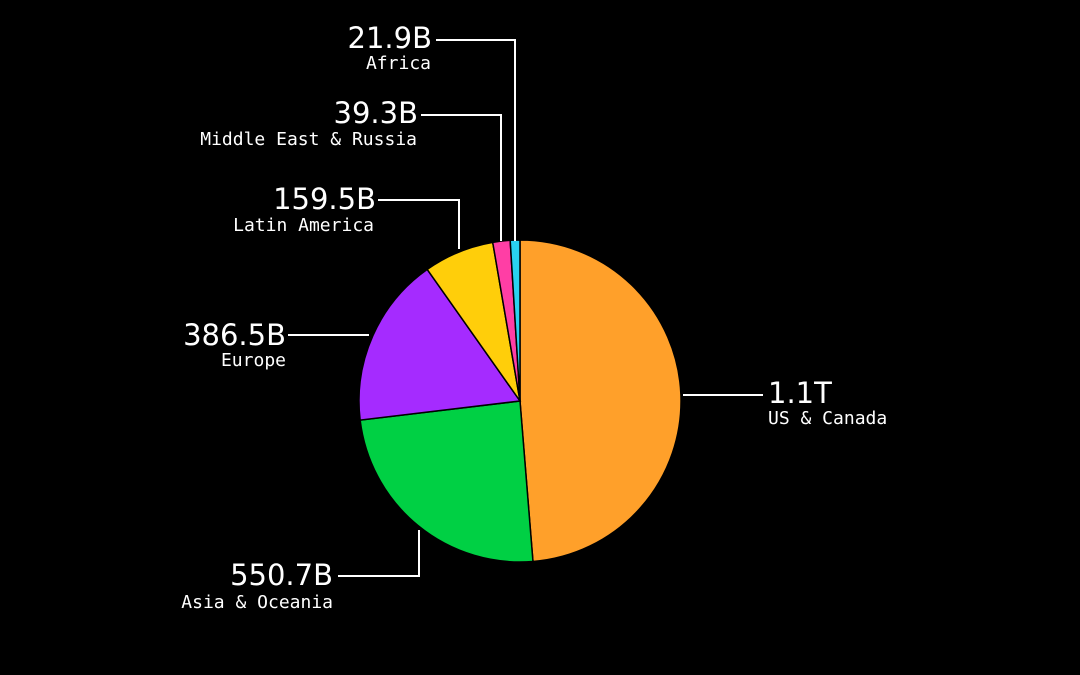 The height and width of the screenshot is (675, 1080). What do you see at coordinates (398, 63) in the screenshot?
I see `slice-name-label: Africa` at bounding box center [398, 63].